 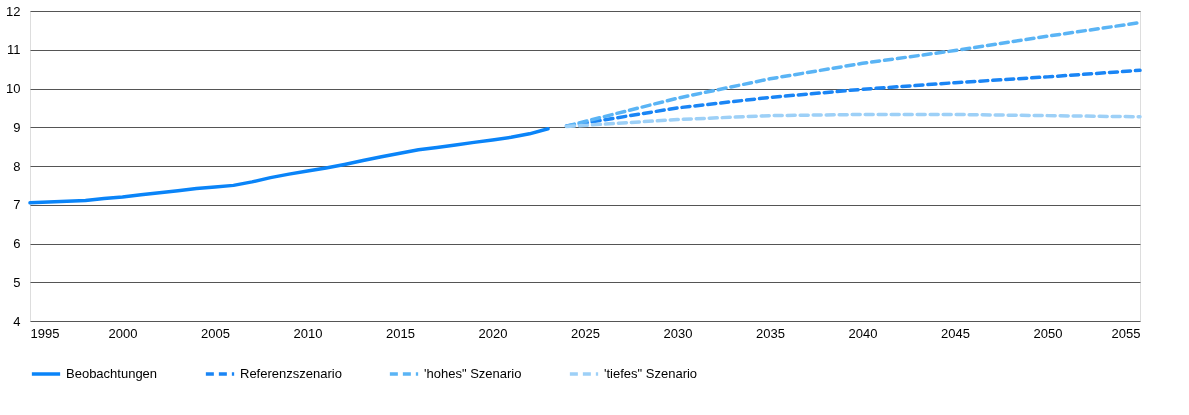 I want to click on y-tick-label: 9, so click(x=17, y=127).